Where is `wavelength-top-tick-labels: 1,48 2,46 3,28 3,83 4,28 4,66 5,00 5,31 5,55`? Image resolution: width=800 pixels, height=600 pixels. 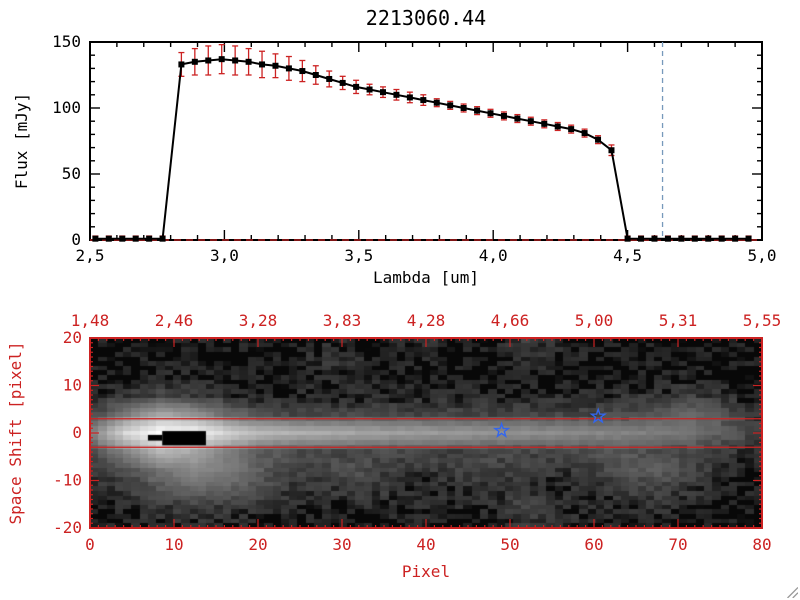
wavelength-top-tick-labels: 1,48 2,46 3,28 3,83 4,28 4,66 5,00 5,31 5,55 is located at coordinates (426, 320).